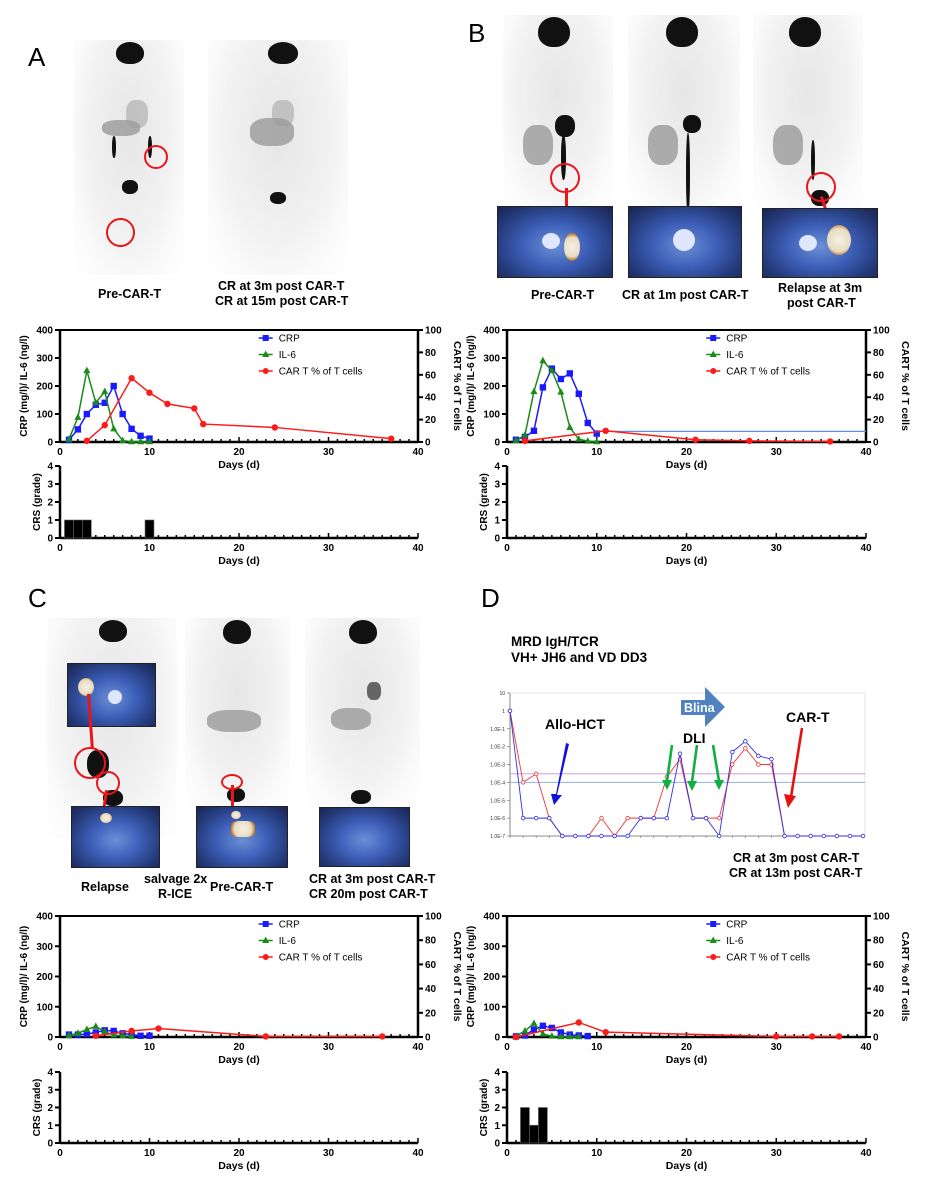 This screenshot has width=926, height=1200. Describe the element at coordinates (239, 1047) in the screenshot. I see `chart-C-lab-x-tick-label: 20` at that location.